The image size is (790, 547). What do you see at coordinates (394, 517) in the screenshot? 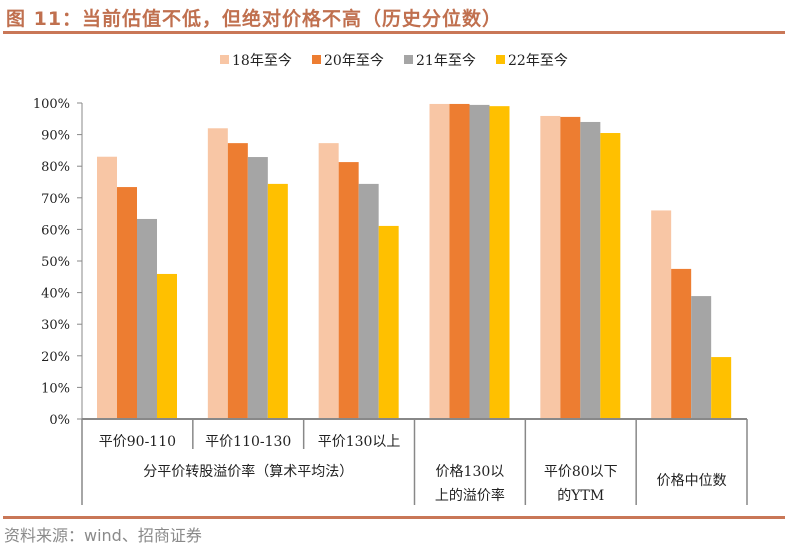
I see `footer-rule` at bounding box center [394, 517].